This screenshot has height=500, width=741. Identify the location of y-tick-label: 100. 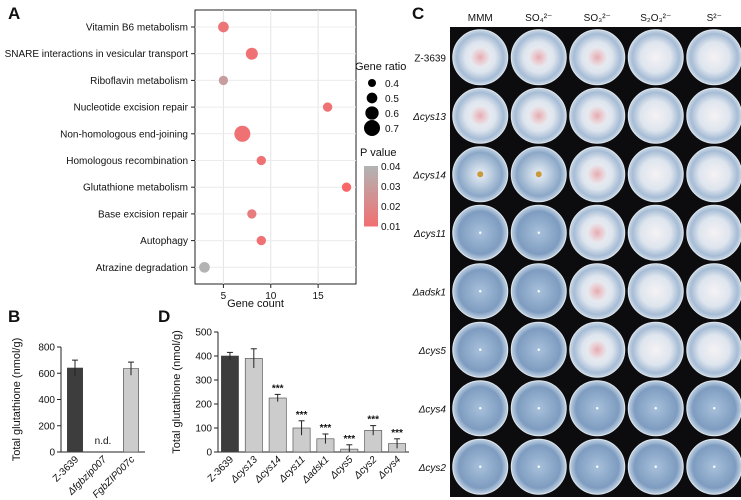
(203, 429).